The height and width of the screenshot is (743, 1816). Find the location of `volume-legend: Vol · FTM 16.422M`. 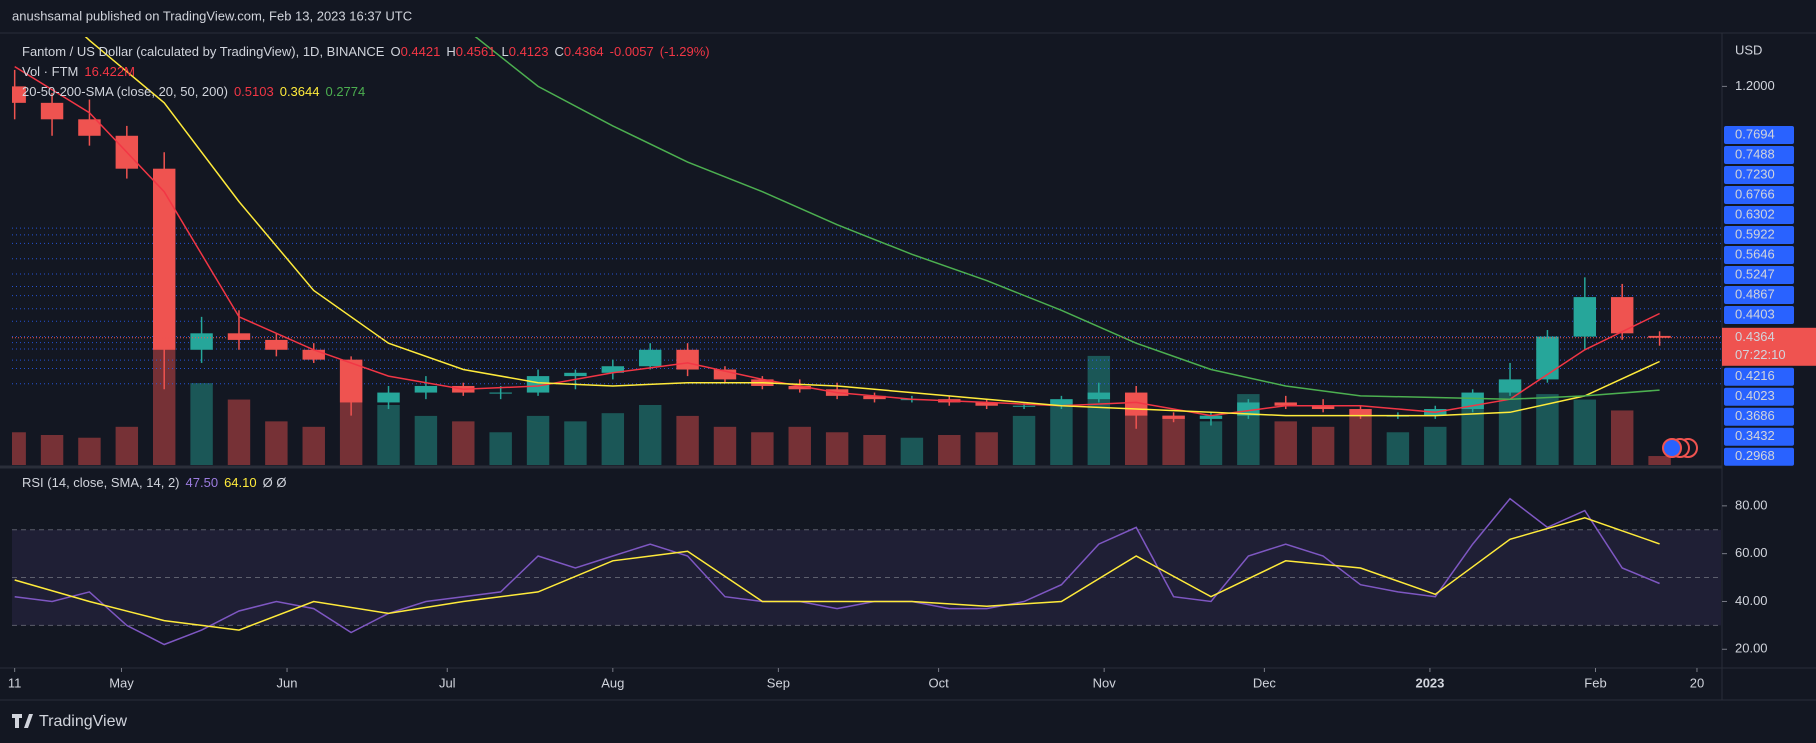

volume-legend: Vol · FTM 16.422M is located at coordinates (78, 71).